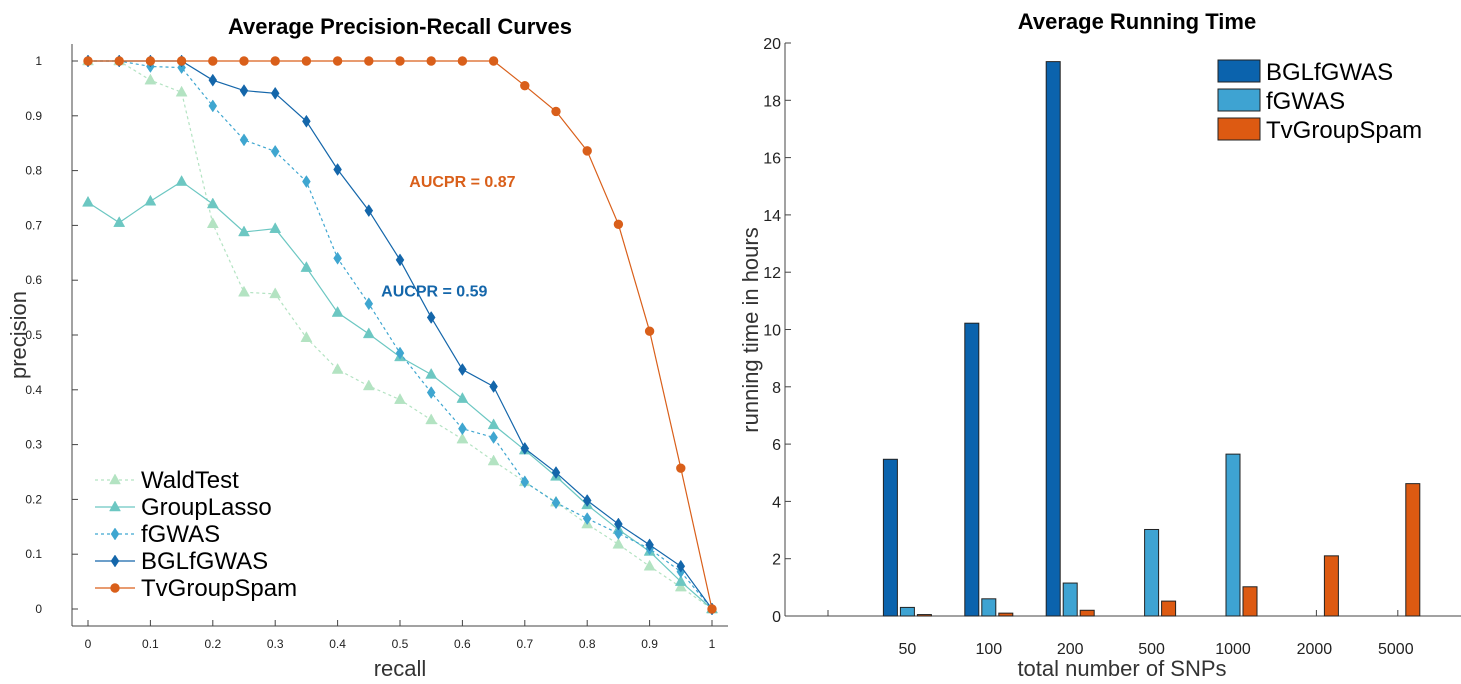  I want to click on pr-y-tick-label: 0.5, so click(33, 335).